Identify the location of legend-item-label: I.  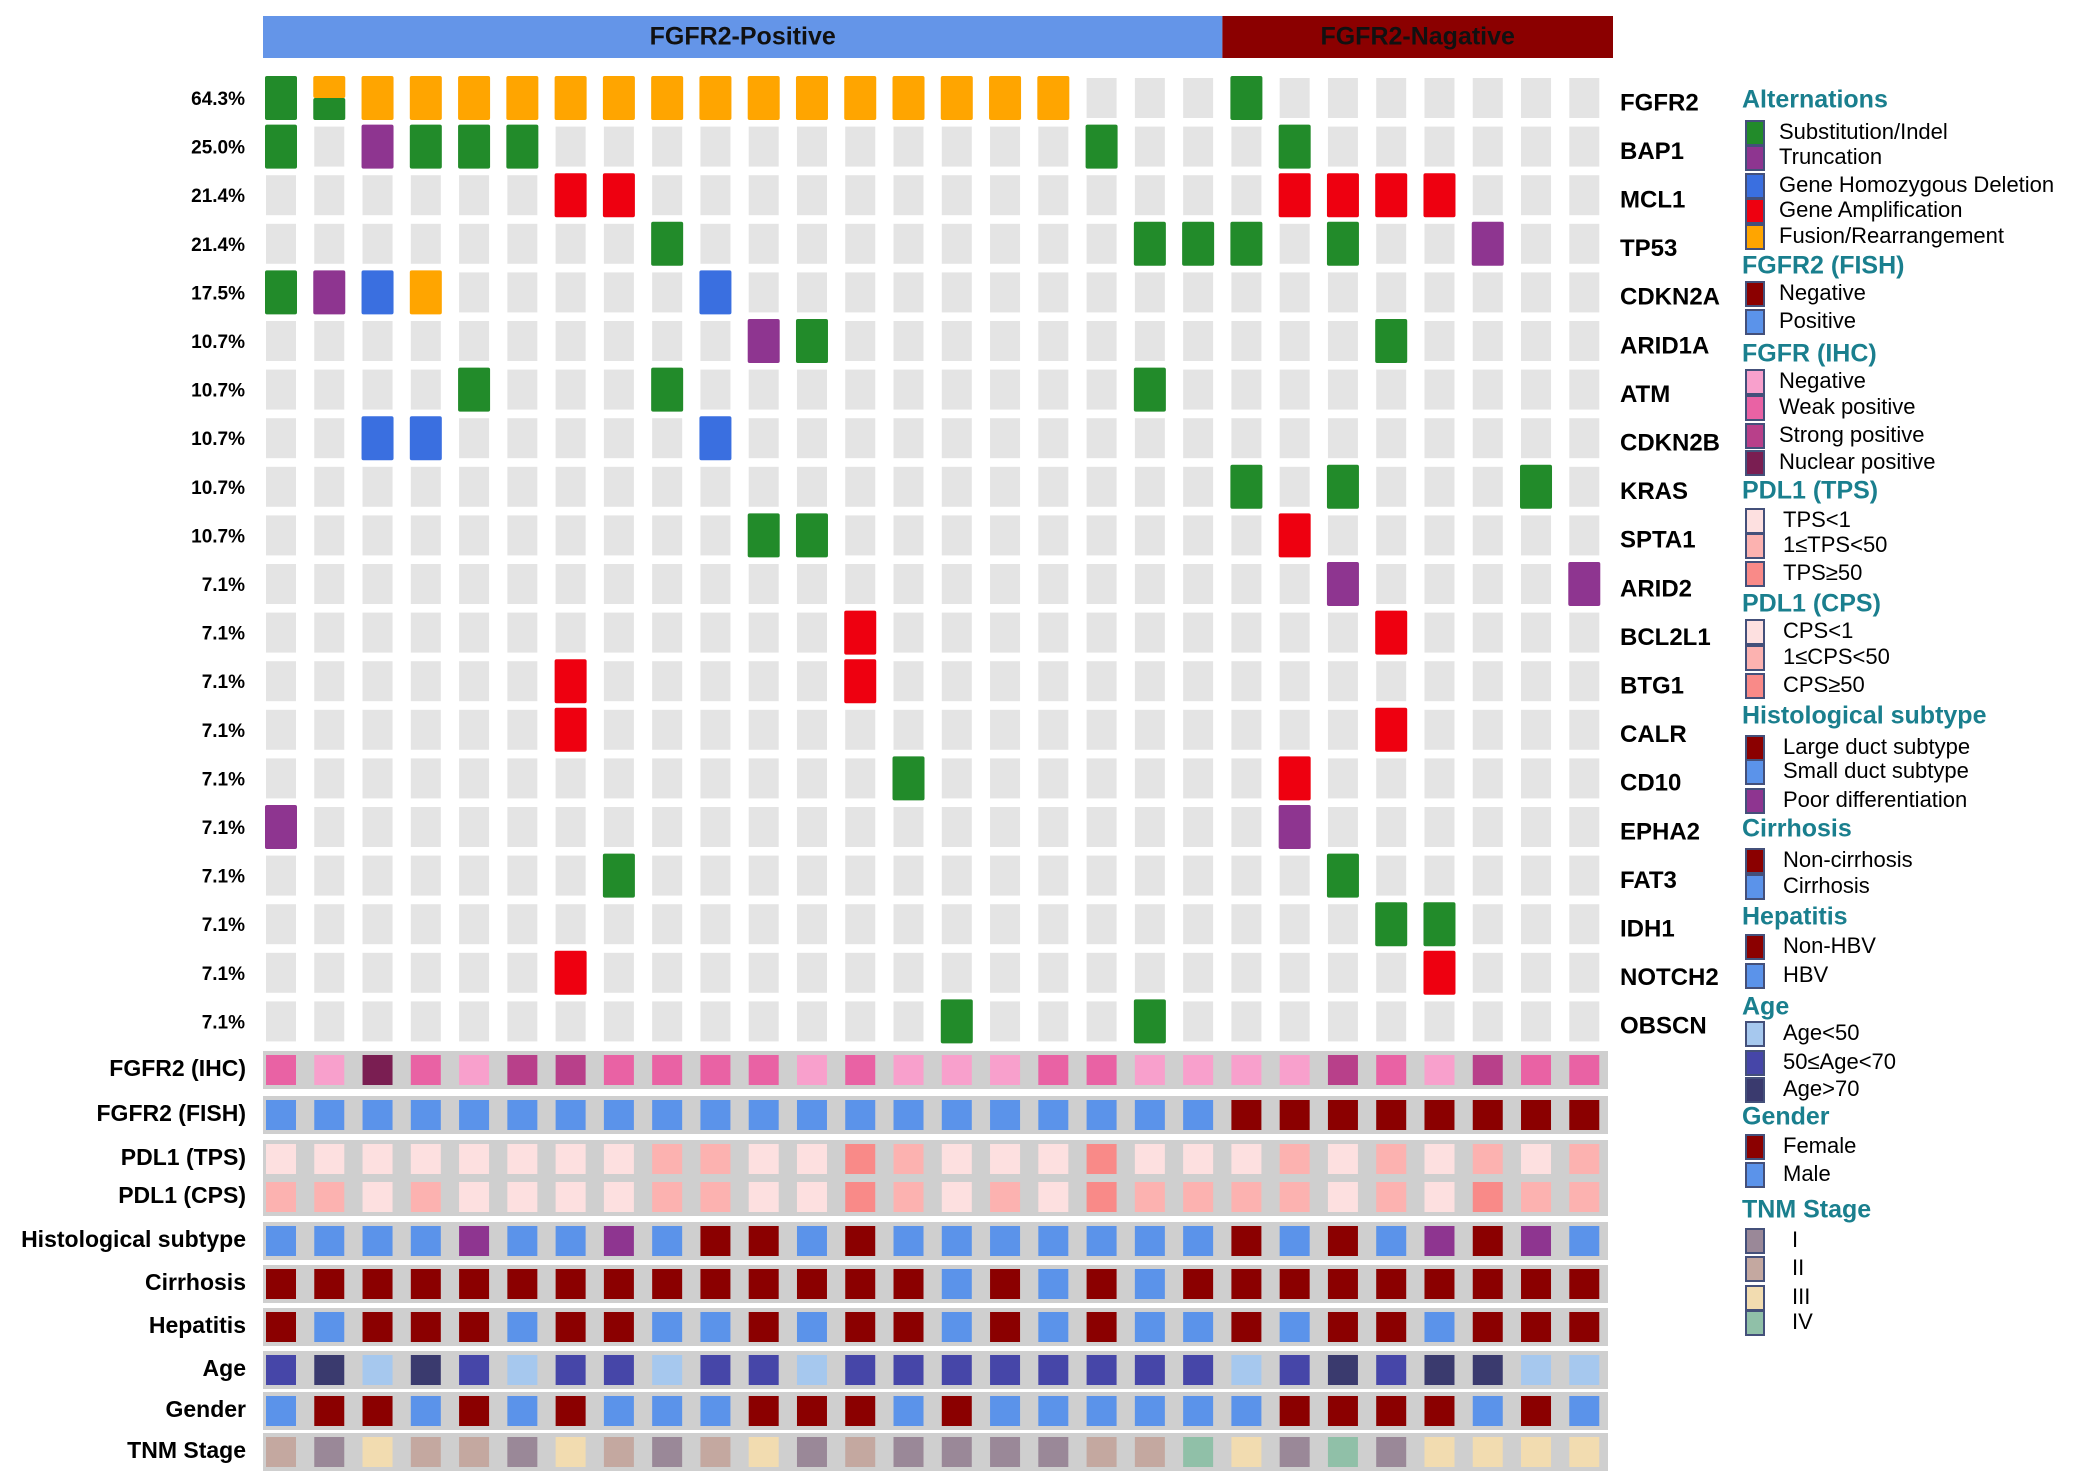
(1795, 1239).